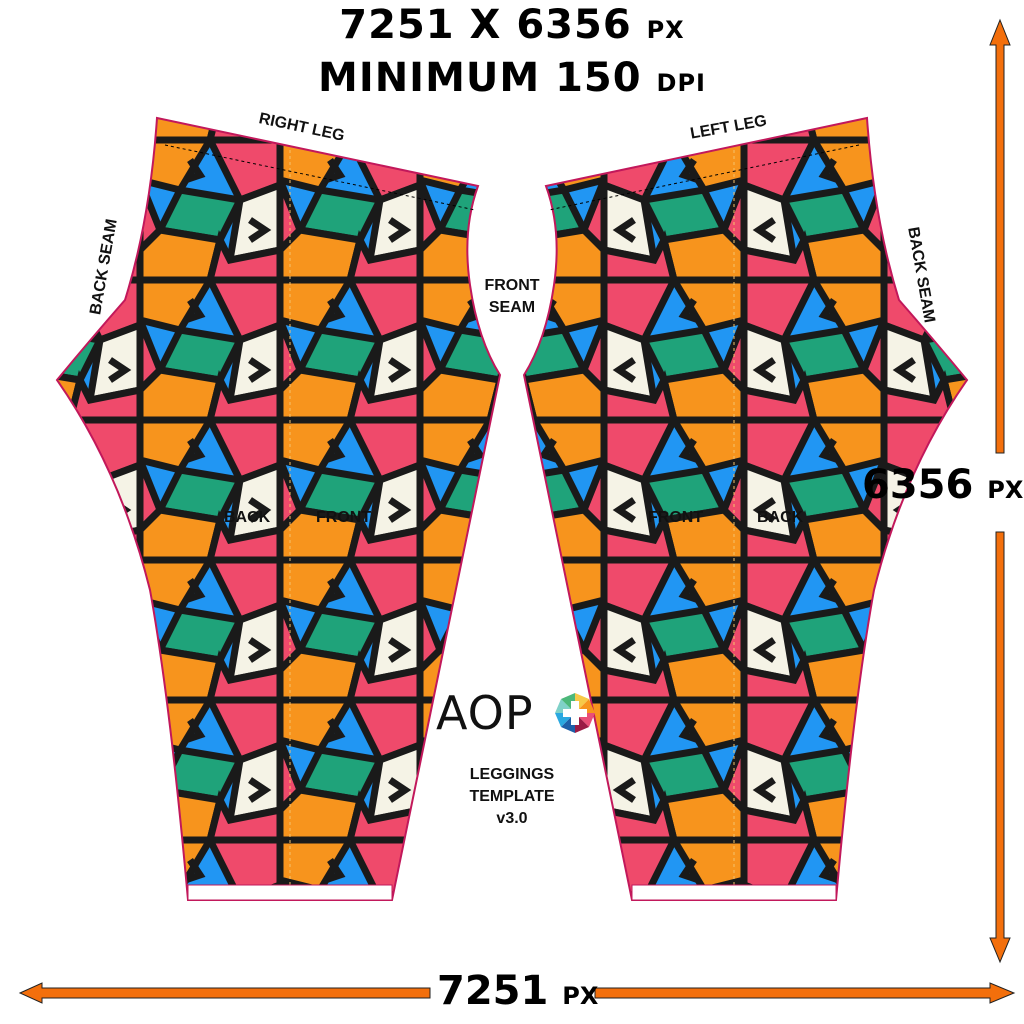 The width and height of the screenshot is (1024, 1024). What do you see at coordinates (493, 991) in the screenshot?
I see `width-value: 7251` at bounding box center [493, 991].